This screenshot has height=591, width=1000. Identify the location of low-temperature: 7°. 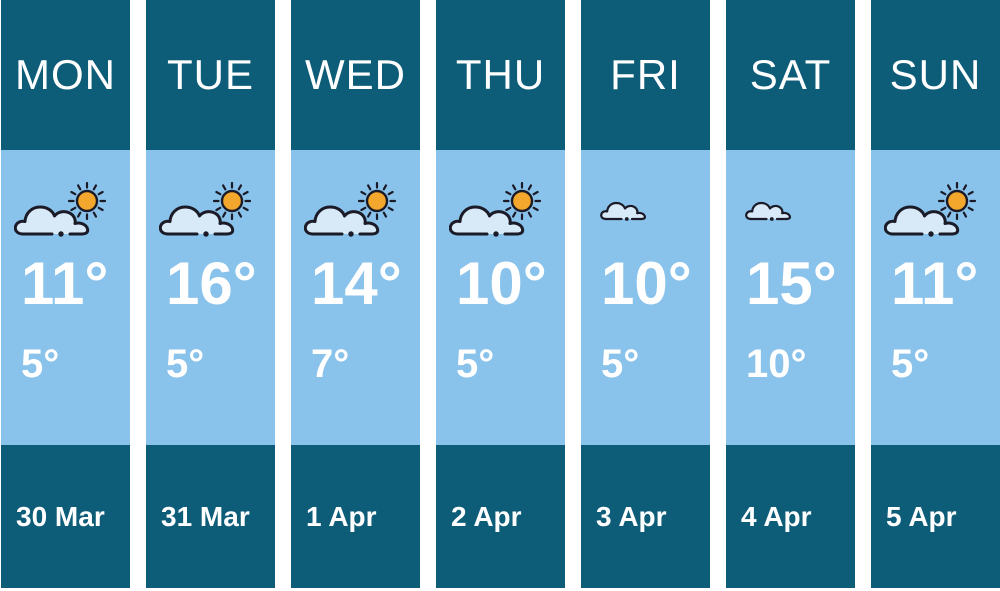
(330, 364).